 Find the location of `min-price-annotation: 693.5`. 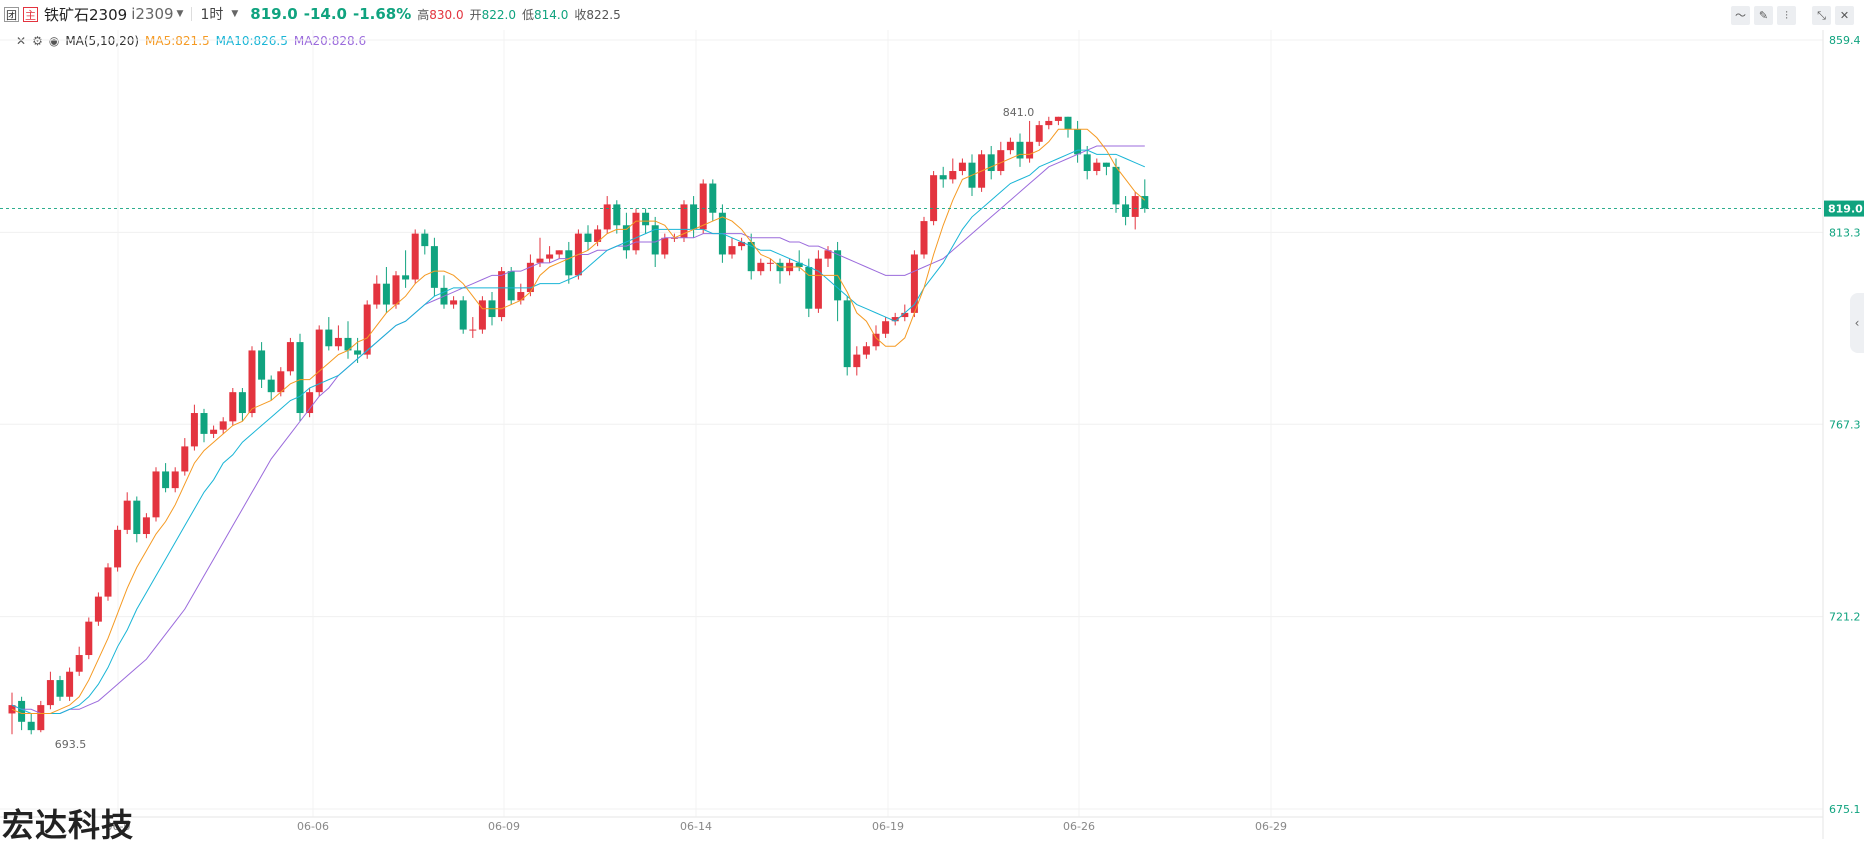

min-price-annotation: 693.5 is located at coordinates (71, 744).